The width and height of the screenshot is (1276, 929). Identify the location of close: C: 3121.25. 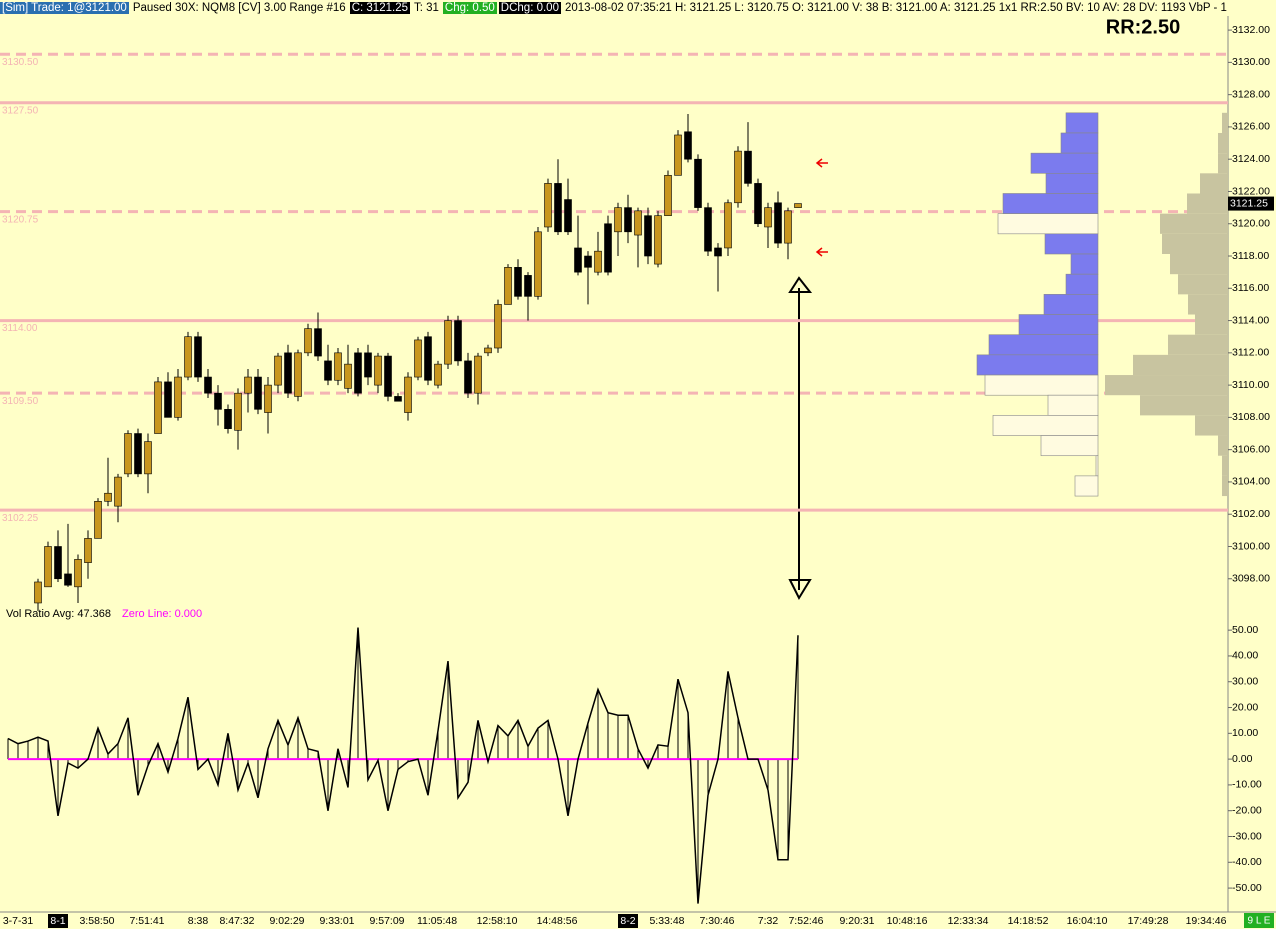
(379, 8).